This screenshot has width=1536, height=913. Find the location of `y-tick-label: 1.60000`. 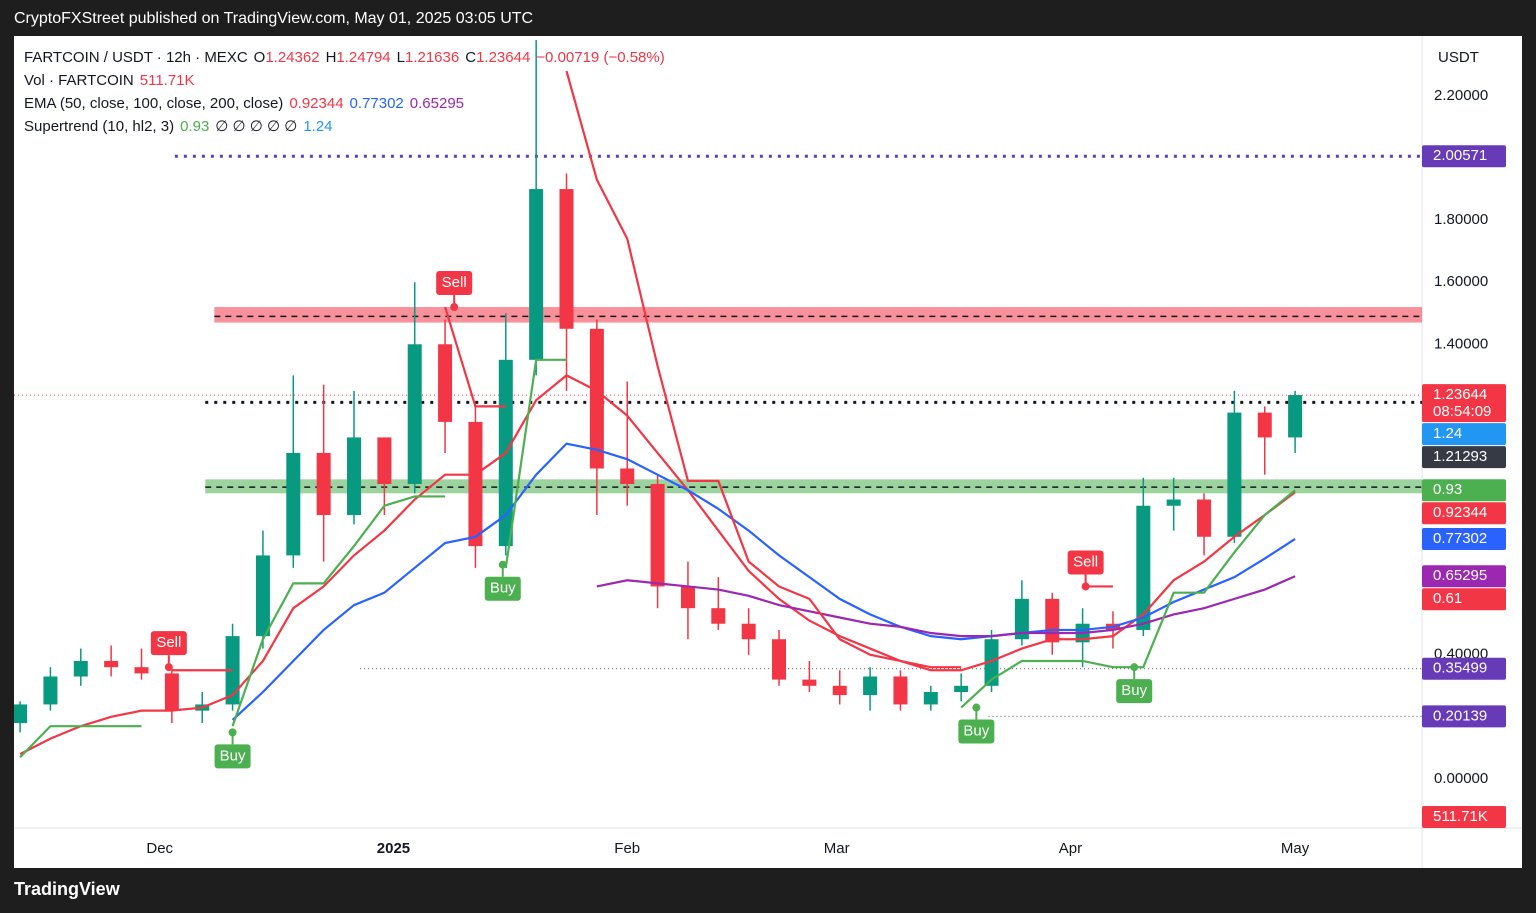

y-tick-label: 1.60000 is located at coordinates (1461, 281).